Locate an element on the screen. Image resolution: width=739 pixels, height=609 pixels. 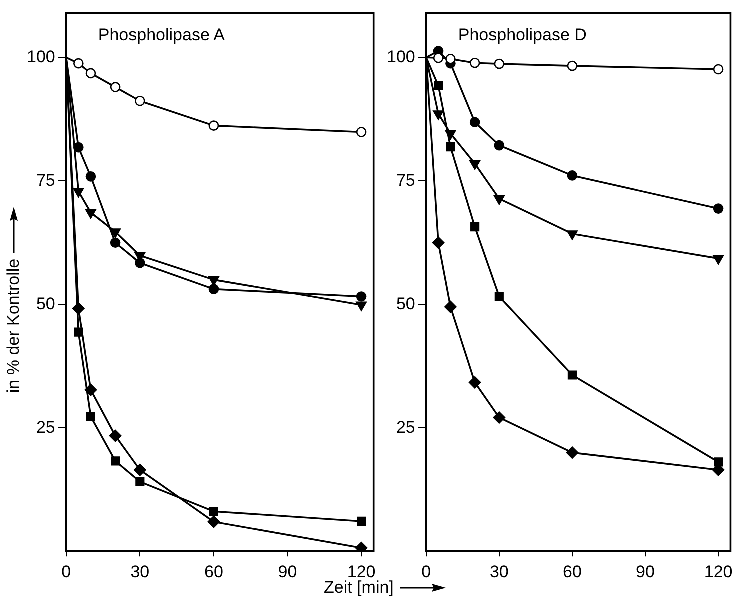
text: Phospholipase D is located at coordinates (522, 34).